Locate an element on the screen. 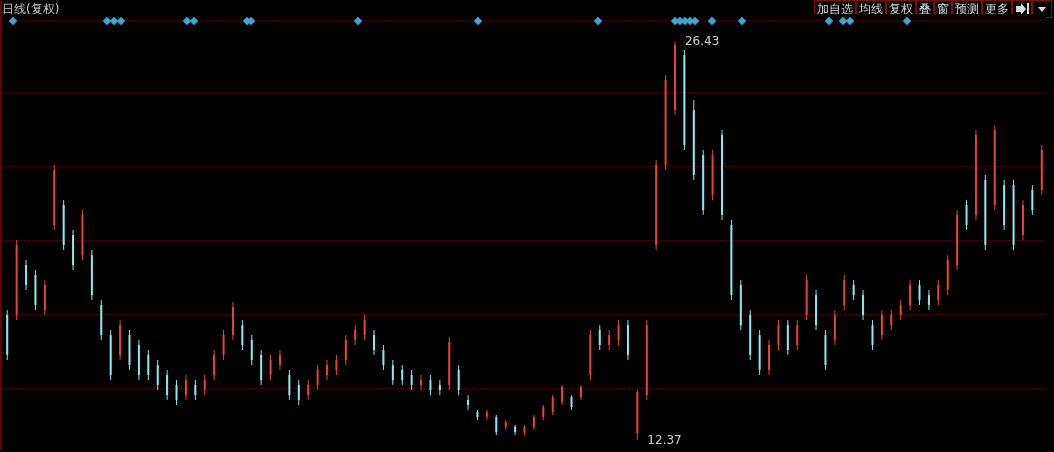 Image resolution: width=1054 pixels, height=452 pixels. annotation: 叠 is located at coordinates (925, 9).